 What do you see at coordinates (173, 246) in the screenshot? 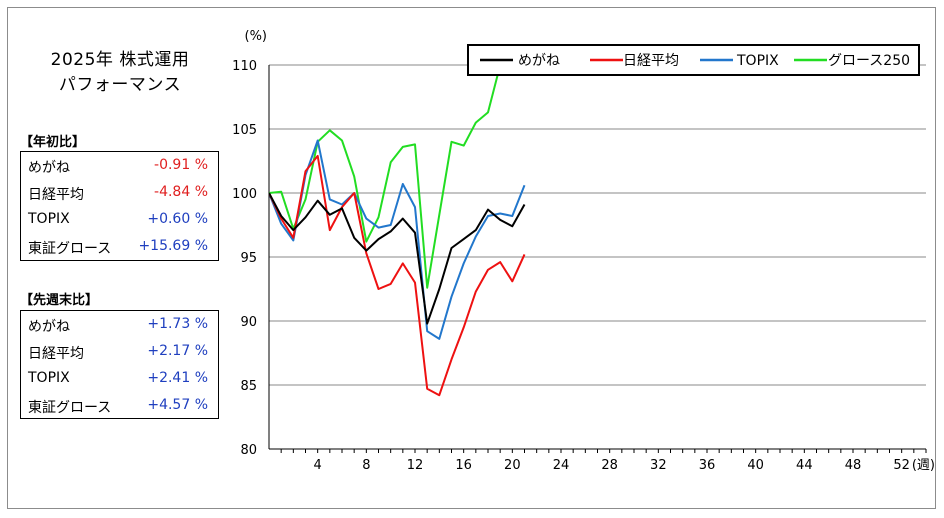
I see `stats-value: +15.69 %` at bounding box center [173, 246].